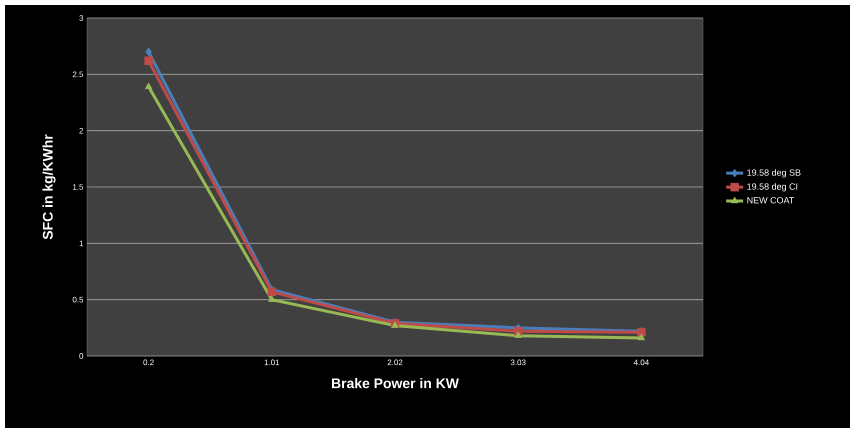 This screenshot has width=854, height=433. I want to click on x-axis-title: Brake Power in KW, so click(395, 383).